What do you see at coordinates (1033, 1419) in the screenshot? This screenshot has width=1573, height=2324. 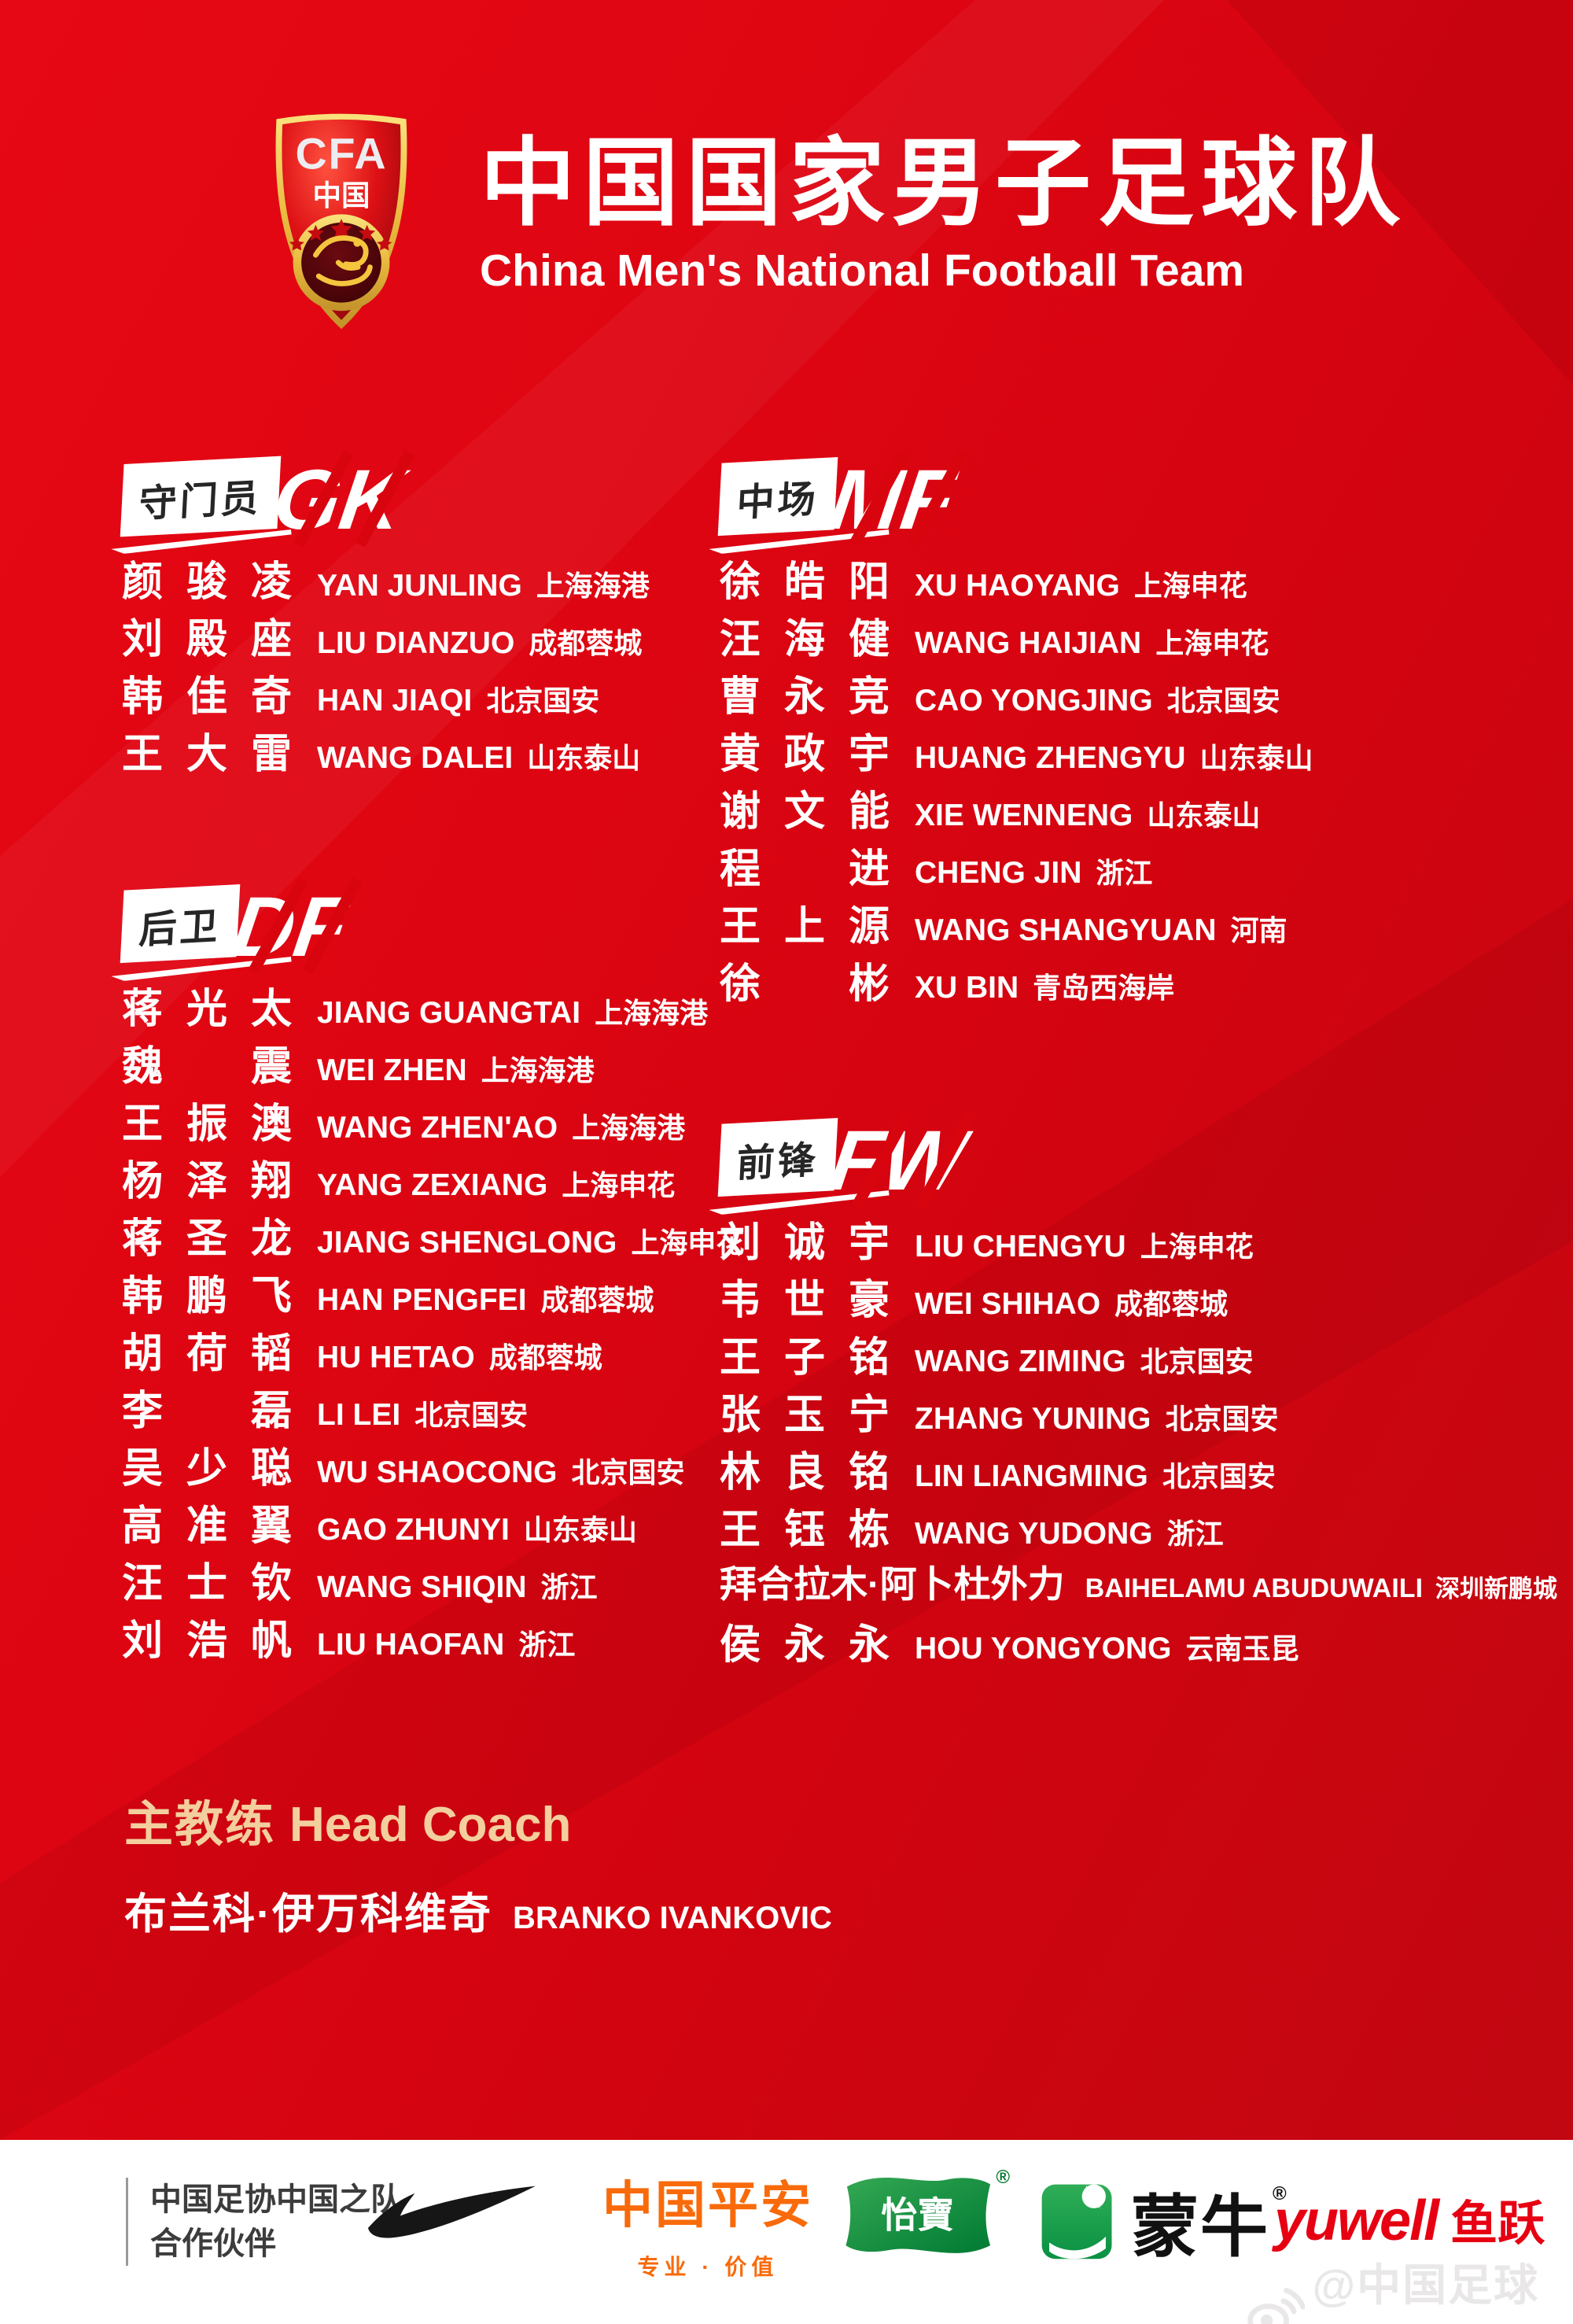 I see `player-name-latin: ZHANG YUNING` at bounding box center [1033, 1419].